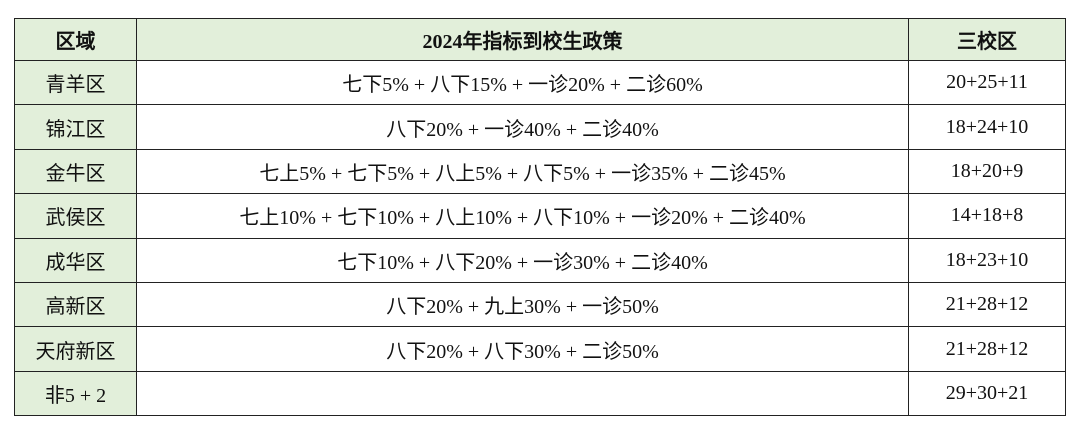 The image size is (1080, 426). Describe the element at coordinates (522, 260) in the screenshot. I see `policy-cell: 七下10% + 八下20% + 一诊30% + 二诊40%` at that location.